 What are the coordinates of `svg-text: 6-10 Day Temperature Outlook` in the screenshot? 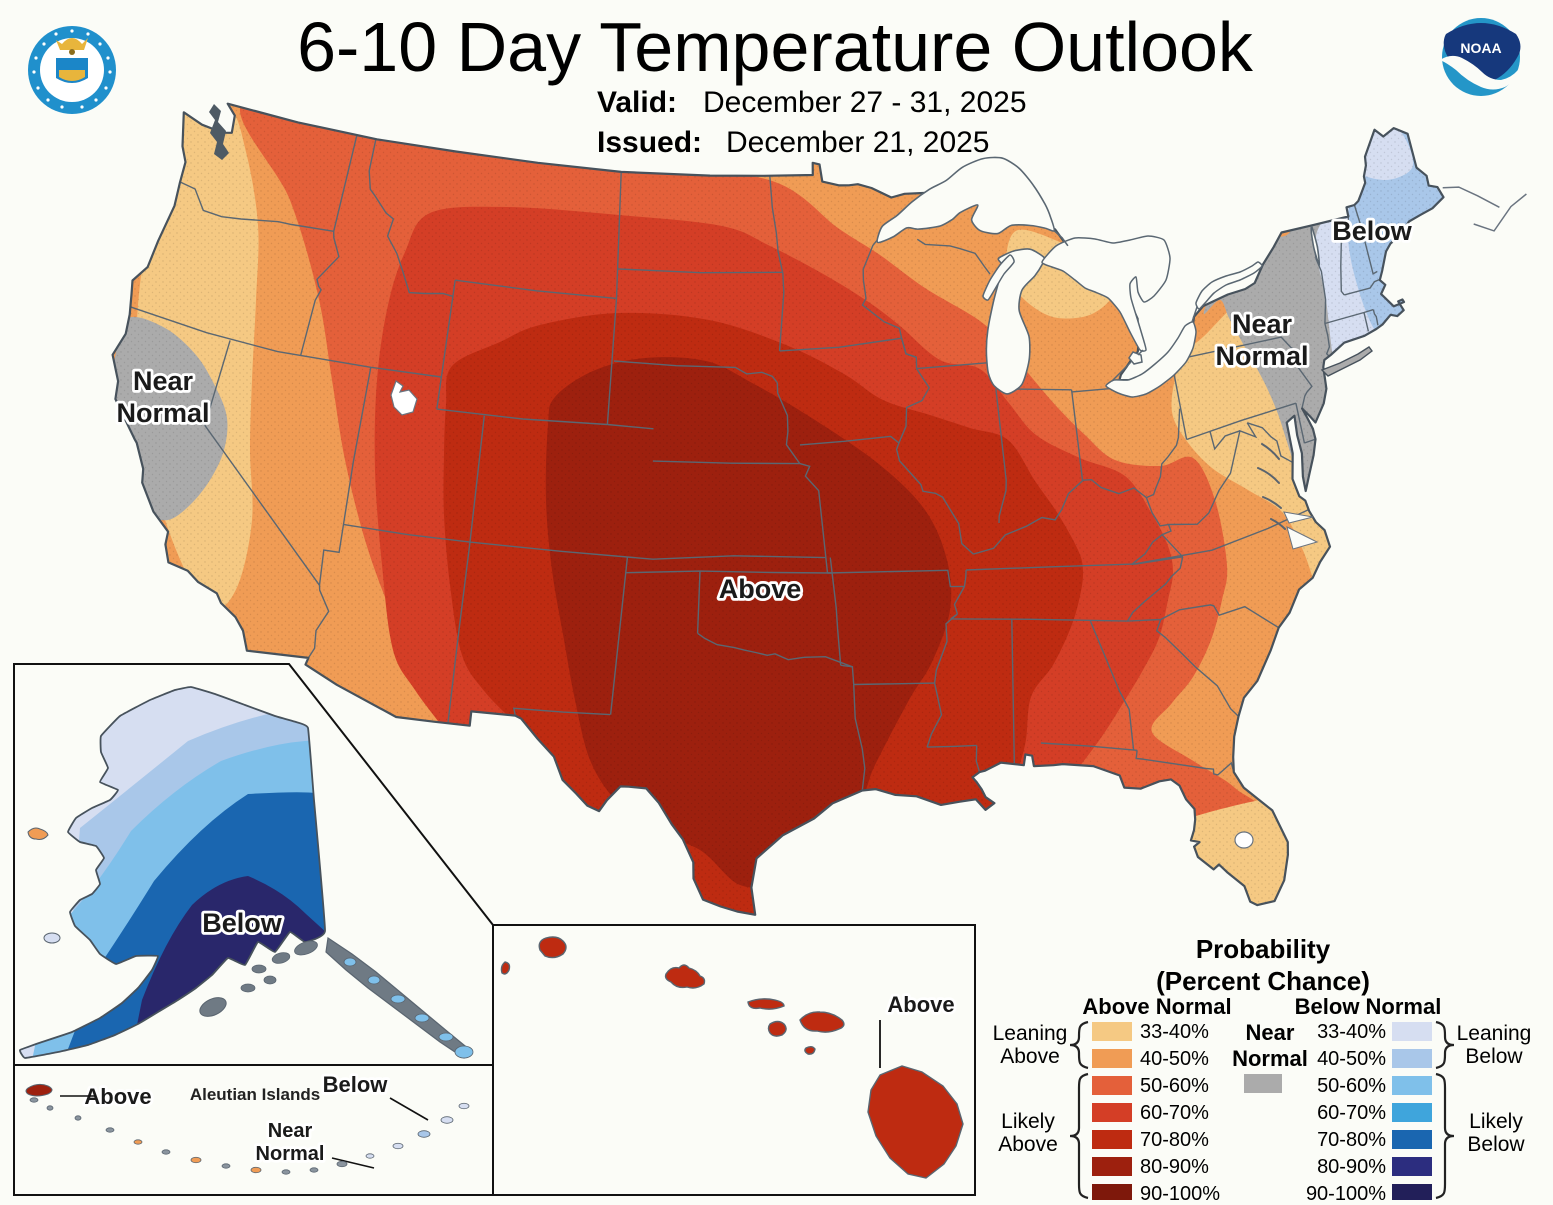 It's located at (775, 47).